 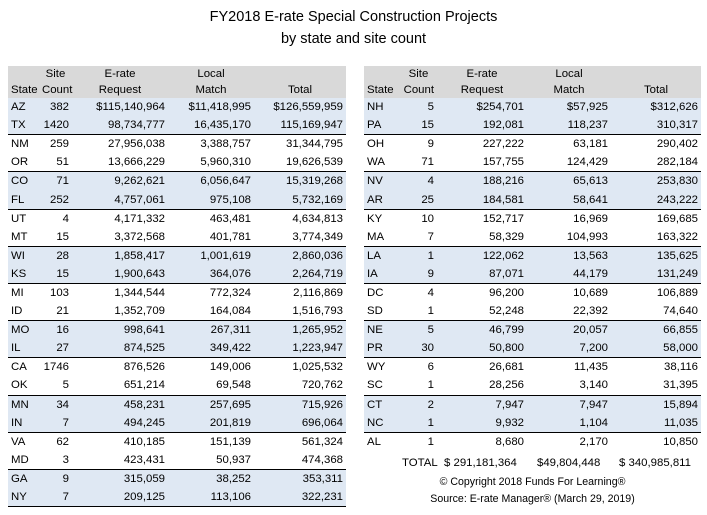 I want to click on cell-total: 243,222, so click(x=656, y=200).